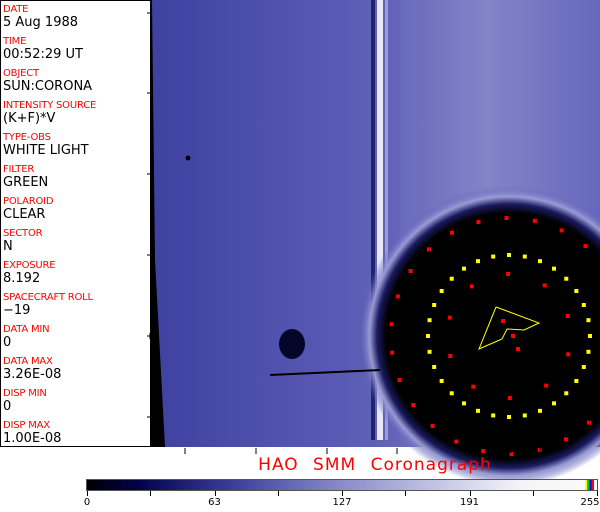 This screenshot has height=512, width=600. I want to click on colorbar-tick-label: 63, so click(214, 502).